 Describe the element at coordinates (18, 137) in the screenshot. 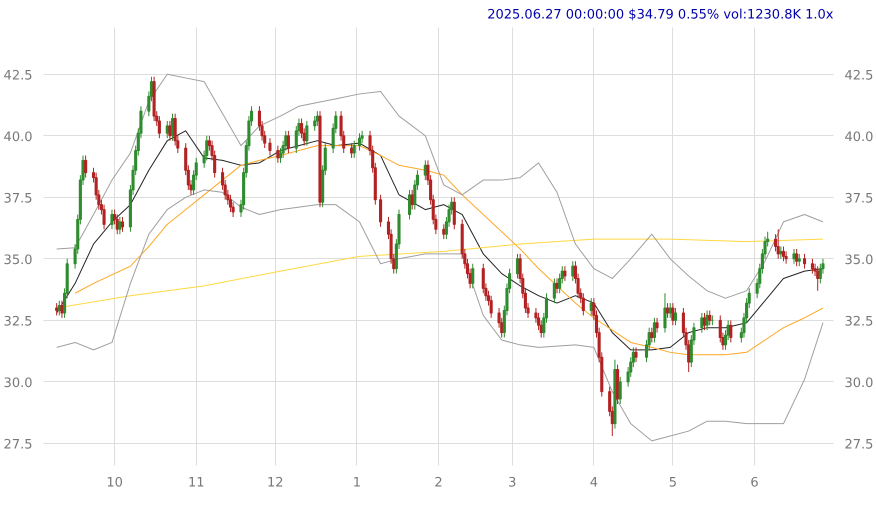

I see `y-tick-label: 40.0` at that location.